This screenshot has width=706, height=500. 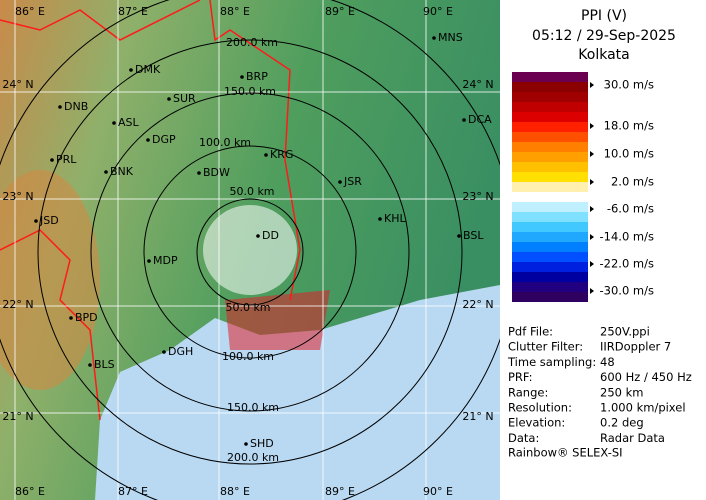 What do you see at coordinates (450, 37) in the screenshot?
I see `city-label: MNS` at bounding box center [450, 37].